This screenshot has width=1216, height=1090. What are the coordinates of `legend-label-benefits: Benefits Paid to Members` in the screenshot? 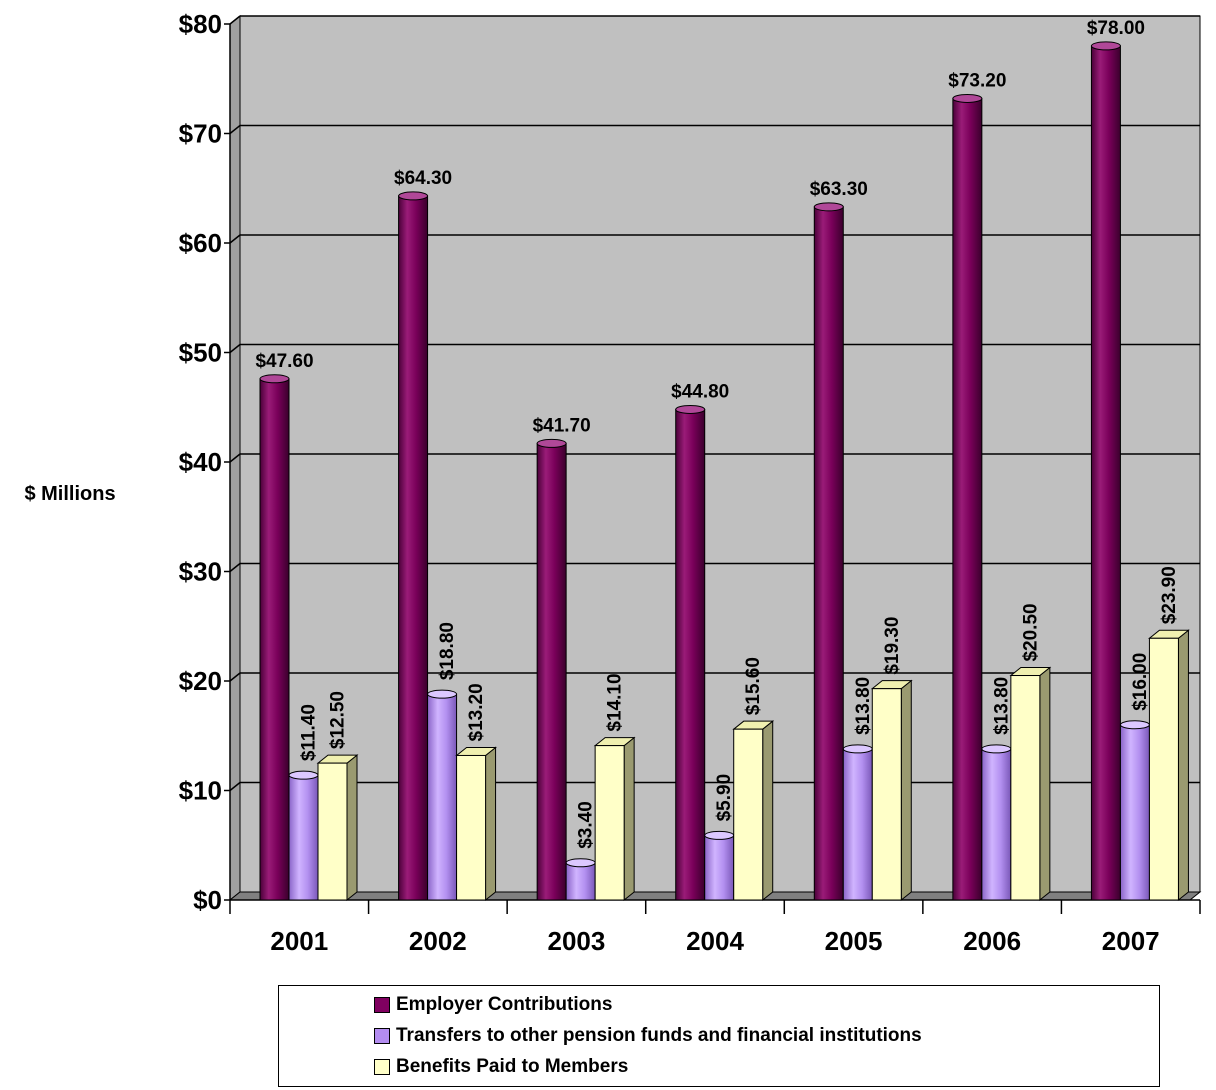 It's located at (512, 1066).